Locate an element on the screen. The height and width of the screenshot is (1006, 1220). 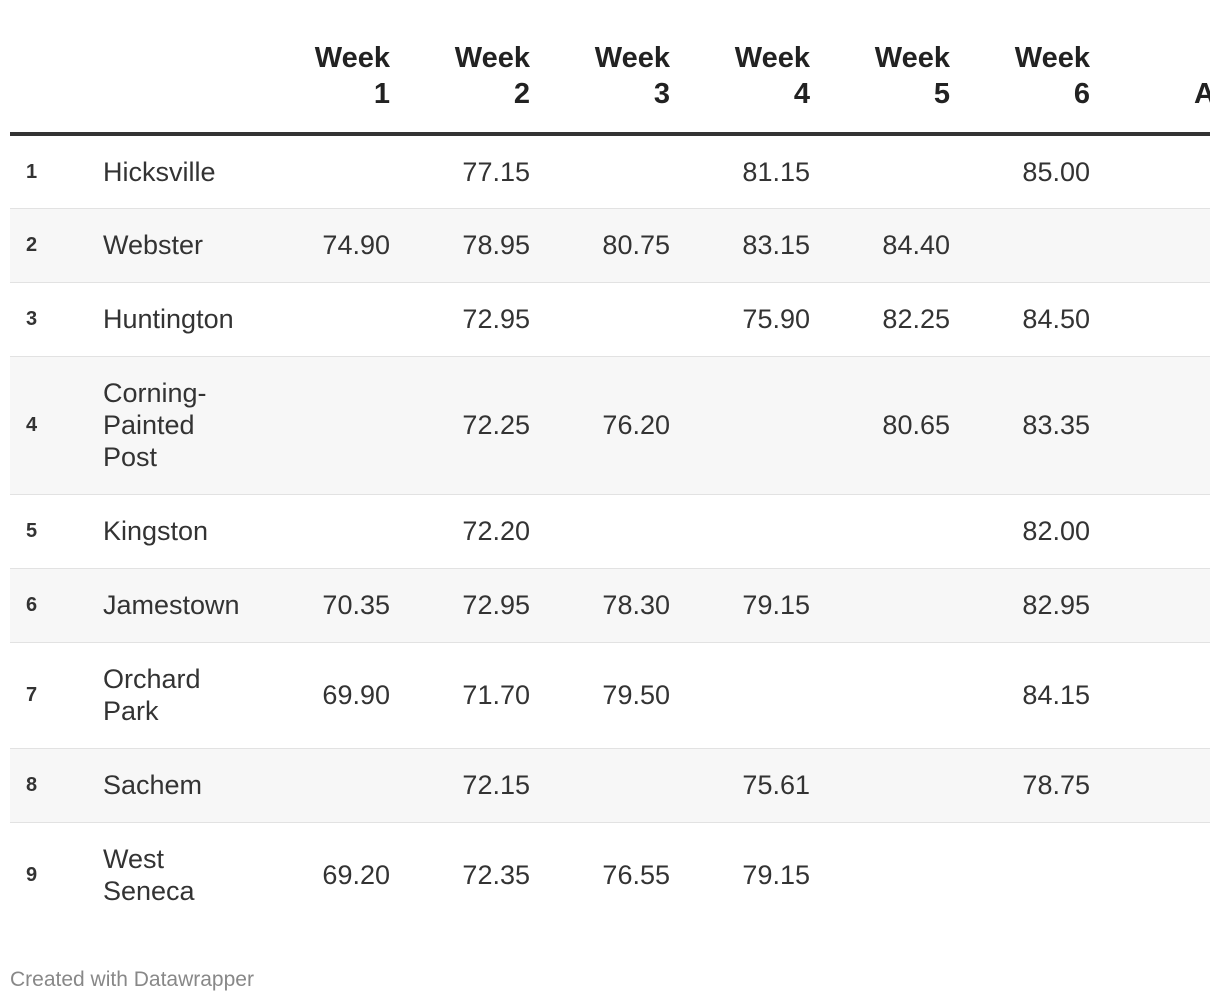
header-week-4: Week 4 is located at coordinates (740, 68).